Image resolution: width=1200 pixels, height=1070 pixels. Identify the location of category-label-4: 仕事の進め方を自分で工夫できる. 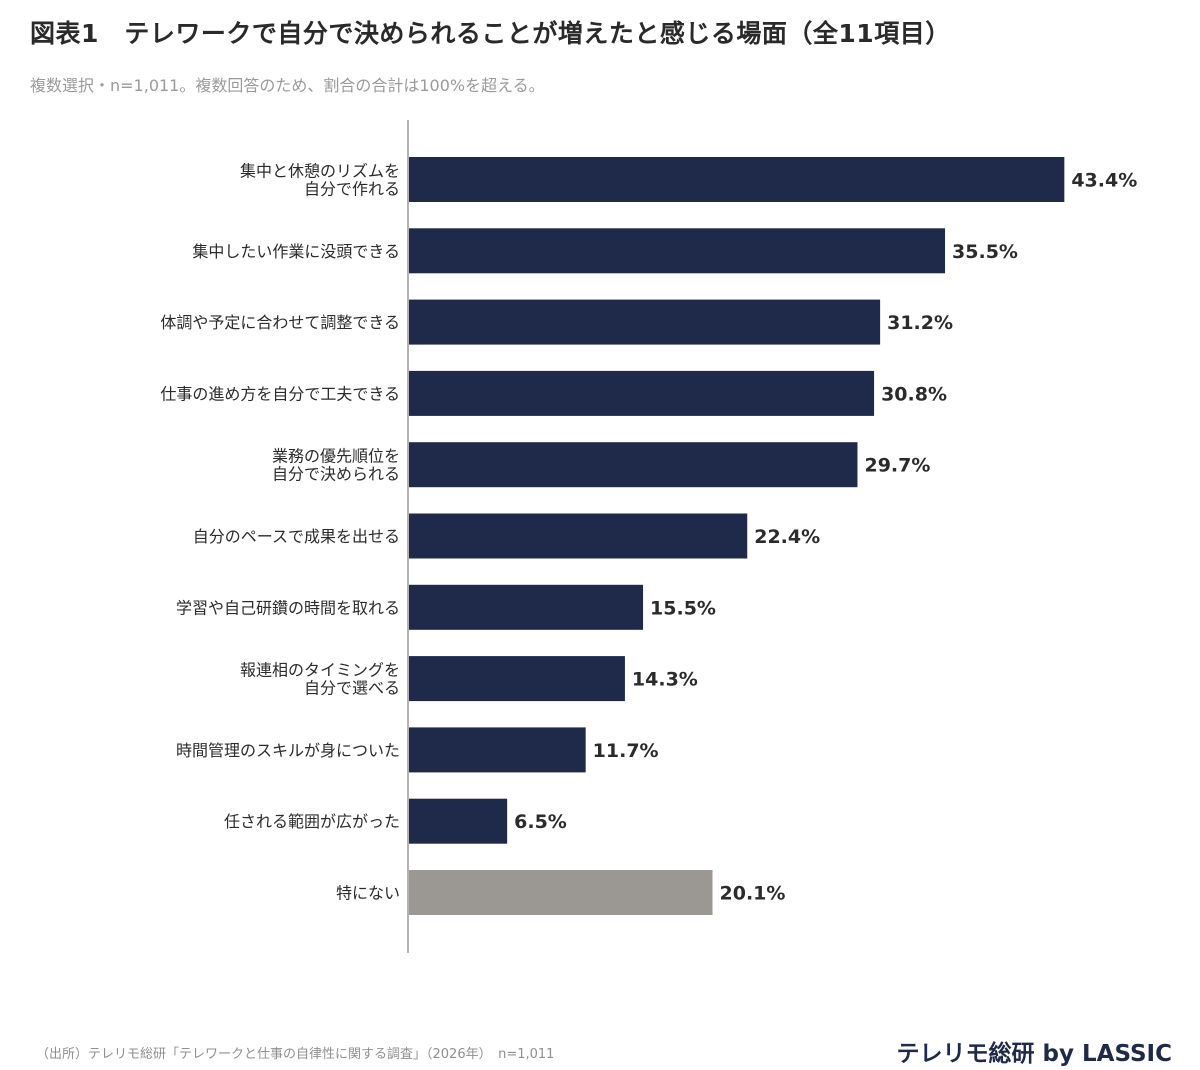
(280, 393).